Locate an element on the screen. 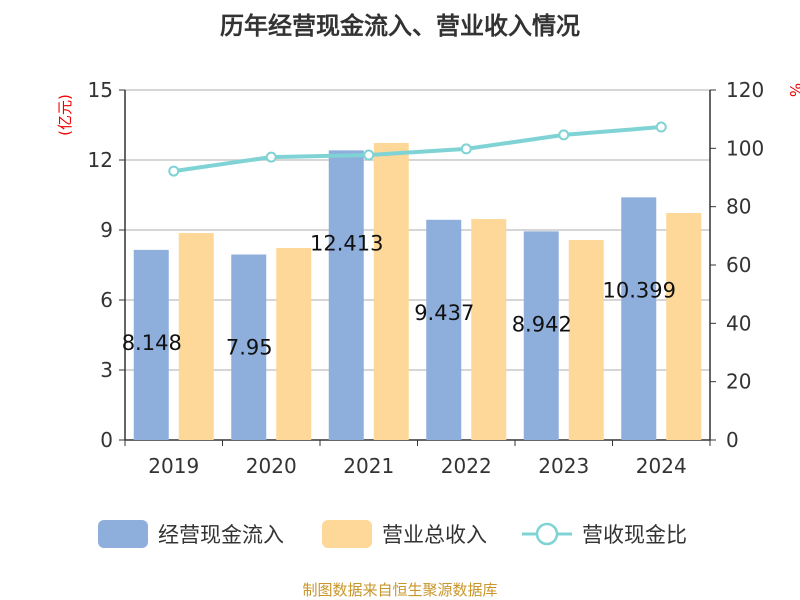  x-tick-label: 2024 is located at coordinates (661, 466).